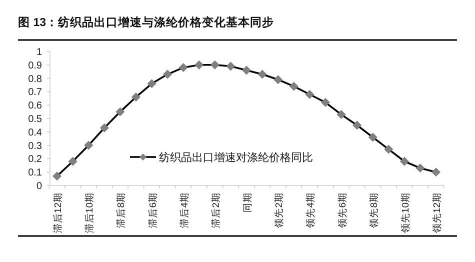 The image size is (475, 262). Describe the element at coordinates (39, 186) in the screenshot. I see `y-tick-label: 0` at that location.